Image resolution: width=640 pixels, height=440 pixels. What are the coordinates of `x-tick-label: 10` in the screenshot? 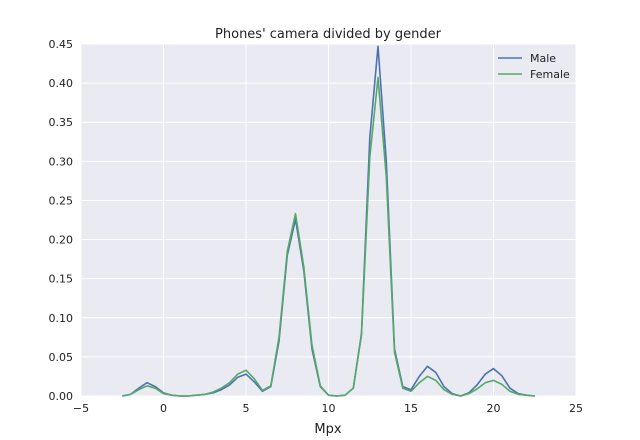 It's located at (329, 408).